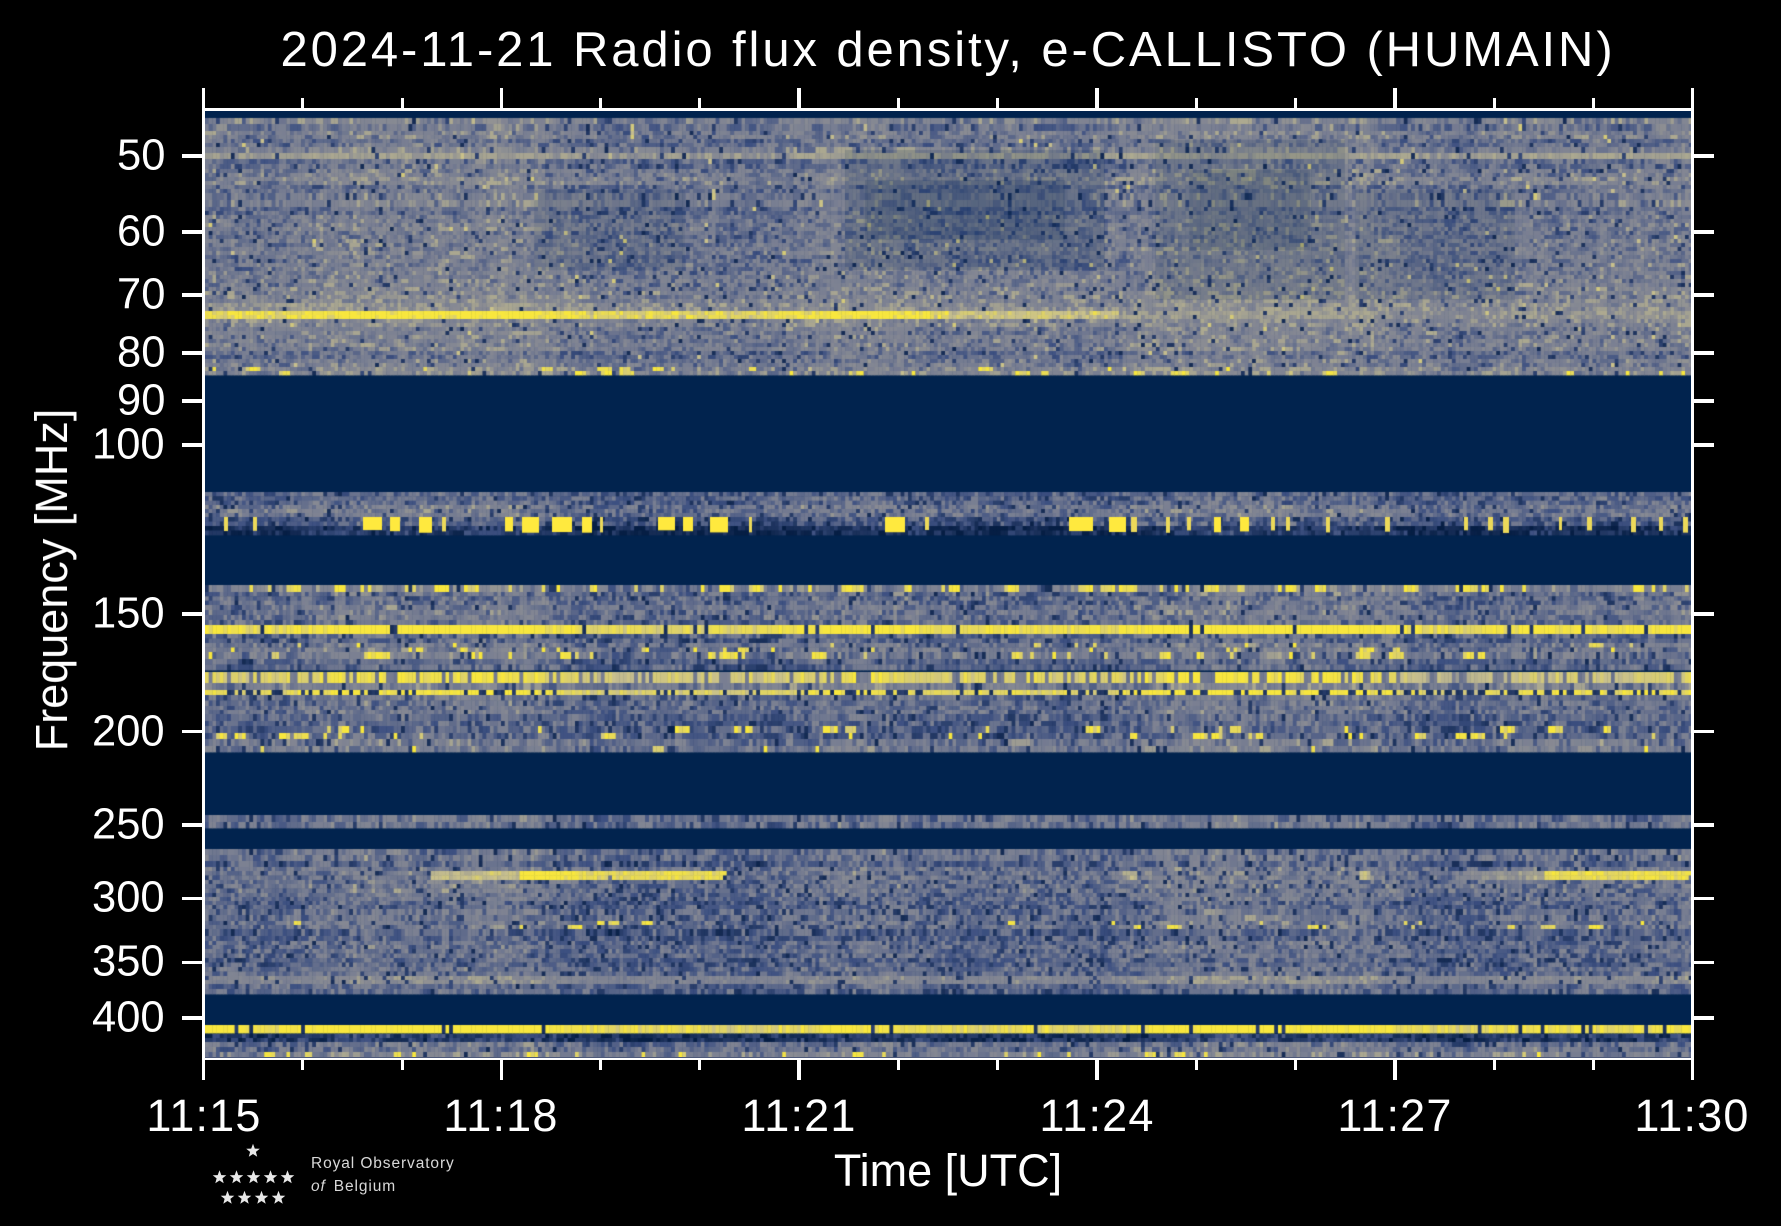  Describe the element at coordinates (383, 1163) in the screenshot. I see `svg-text: Royal Observatory` at that location.